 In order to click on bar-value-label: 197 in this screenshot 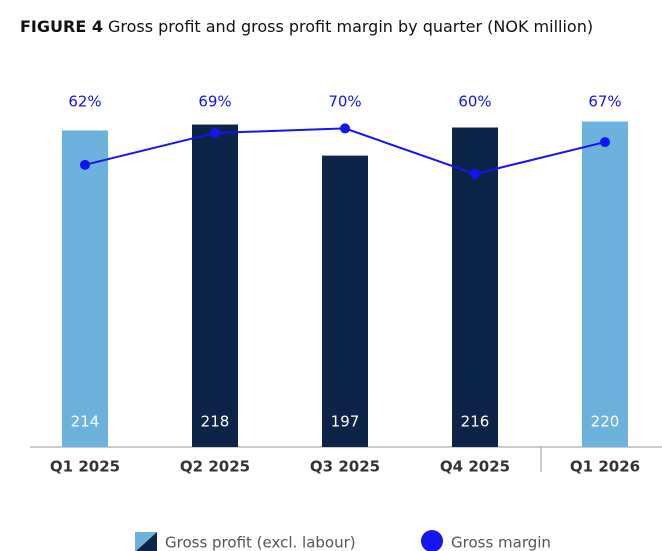, I will do `click(345, 422)`.